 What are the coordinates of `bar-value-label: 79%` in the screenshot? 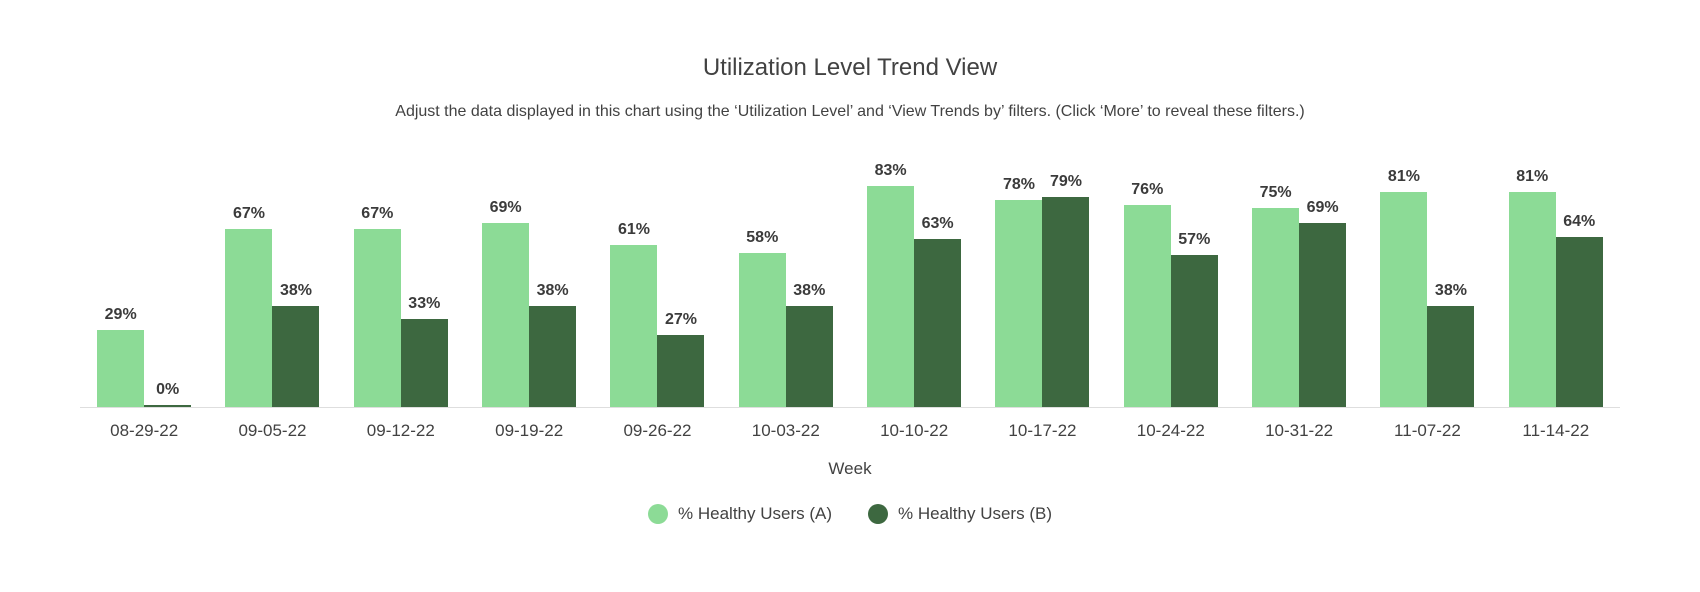 It's located at (1065, 181).